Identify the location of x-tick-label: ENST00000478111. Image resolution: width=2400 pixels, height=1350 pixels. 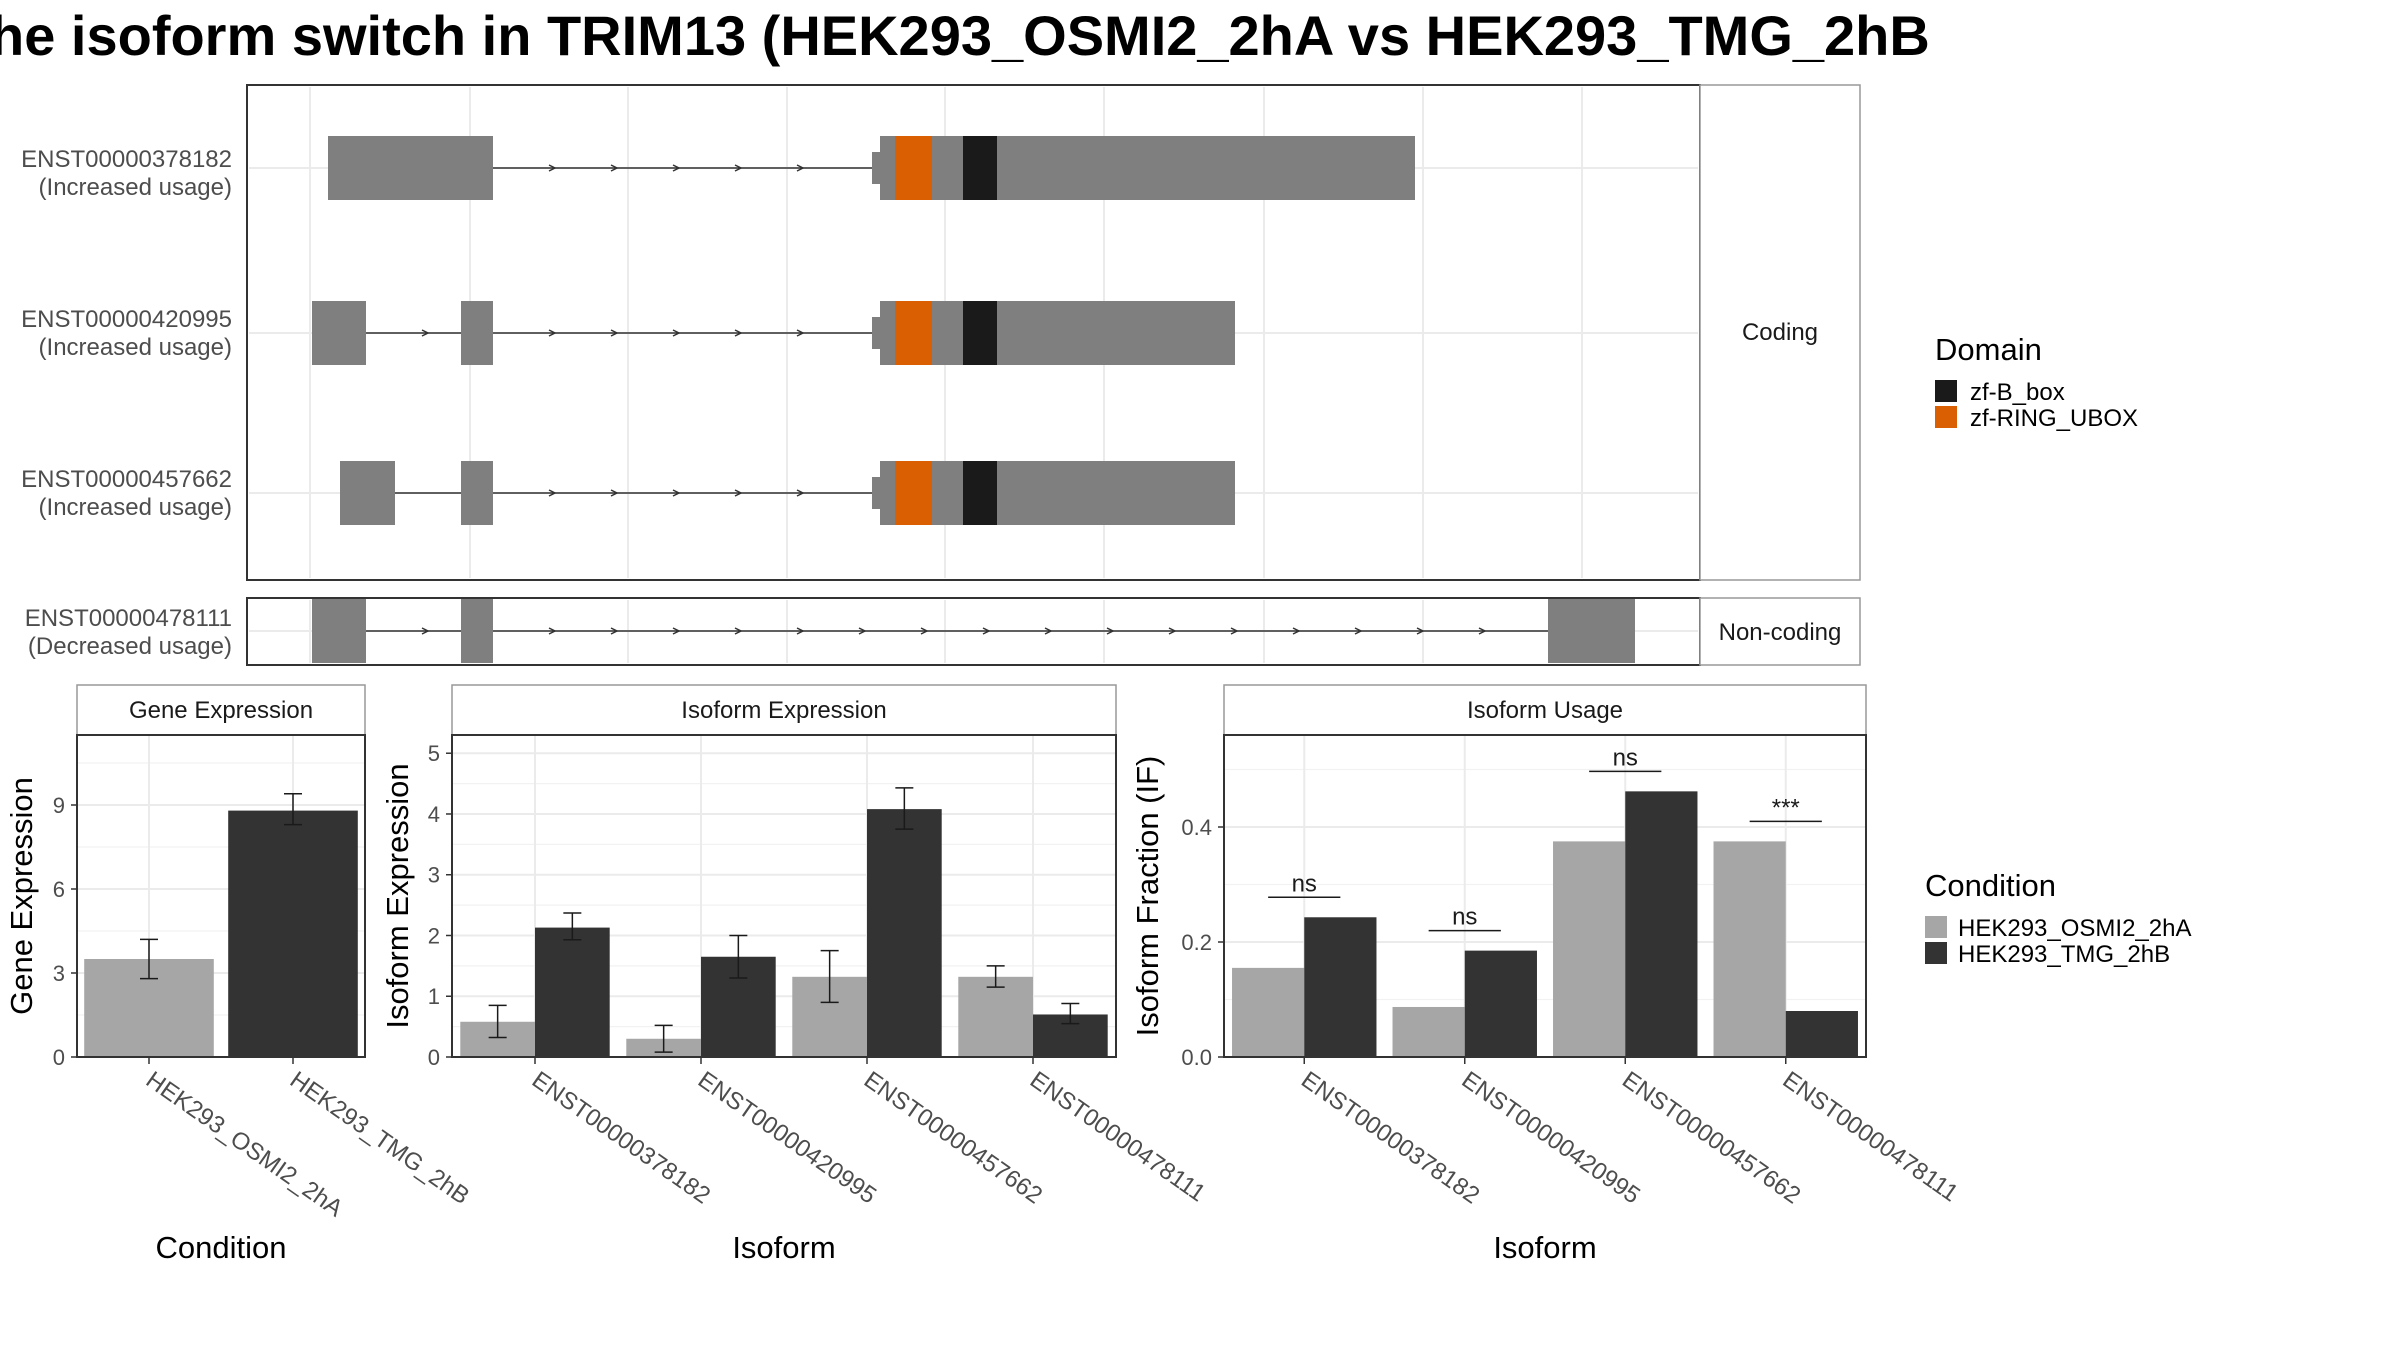
(1117, 1136).